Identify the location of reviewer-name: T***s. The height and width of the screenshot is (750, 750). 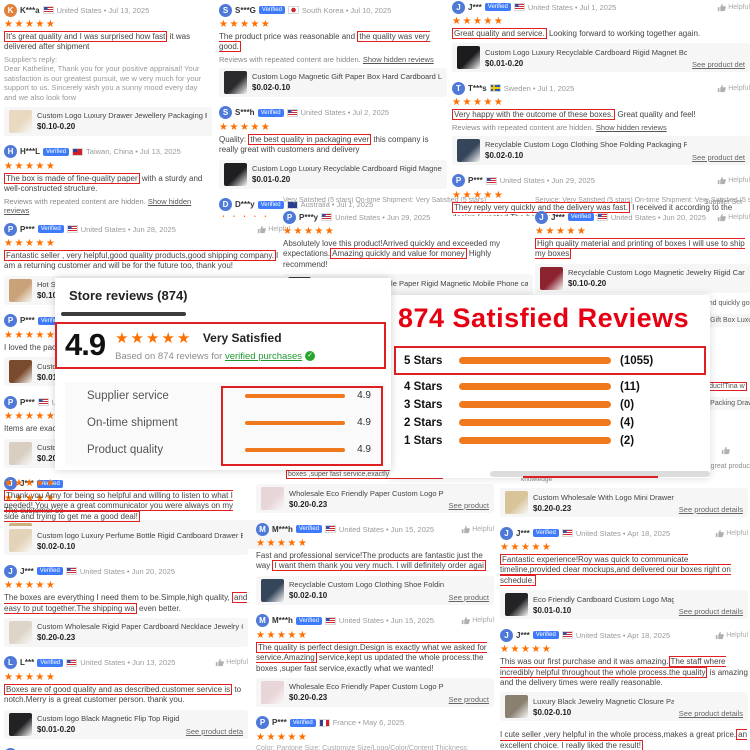
(477, 88).